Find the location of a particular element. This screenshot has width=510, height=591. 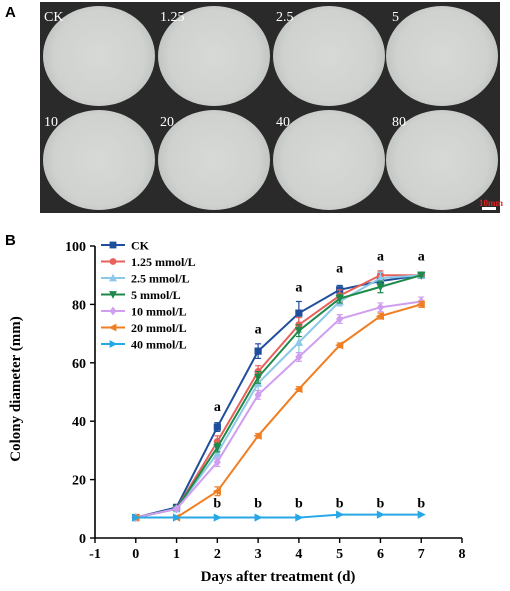

x-tick-label: 1 is located at coordinates (176, 554).